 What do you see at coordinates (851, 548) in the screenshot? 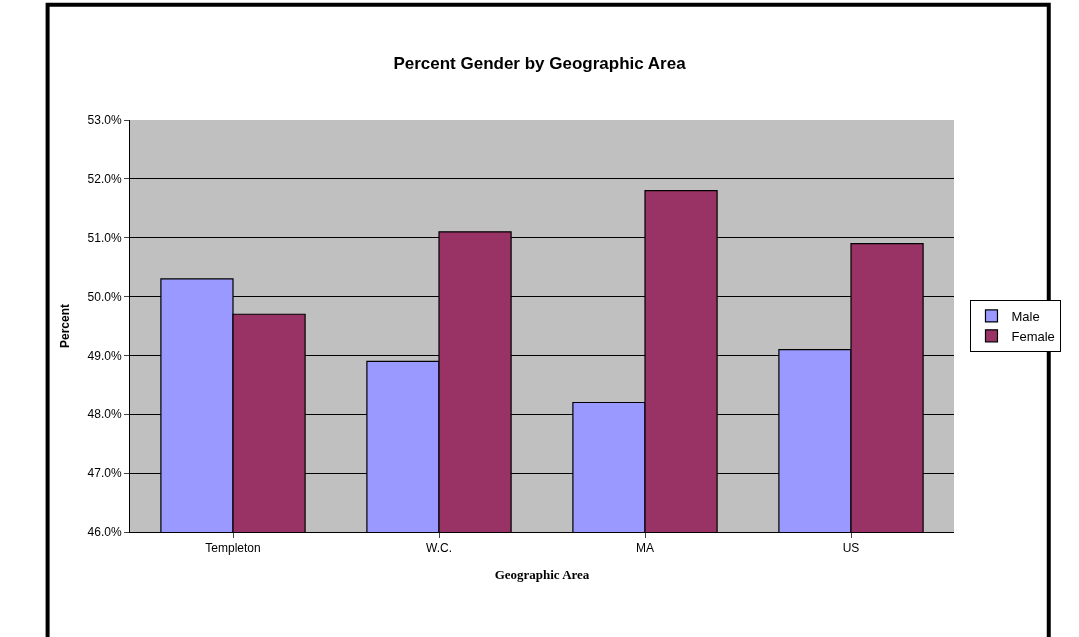
I see `x-tick-label: US` at bounding box center [851, 548].